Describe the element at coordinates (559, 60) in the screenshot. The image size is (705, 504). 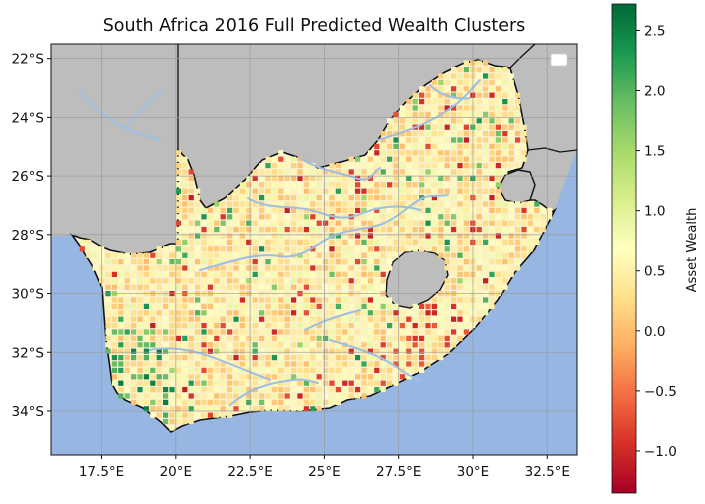
I see `legend-box` at that location.